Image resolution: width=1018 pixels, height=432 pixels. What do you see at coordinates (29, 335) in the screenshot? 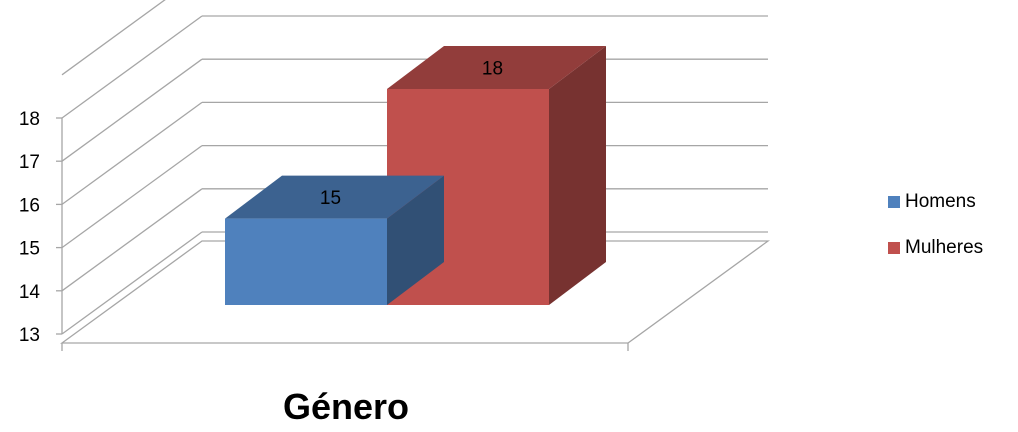
I see `y-tick-label: 13` at bounding box center [29, 335].